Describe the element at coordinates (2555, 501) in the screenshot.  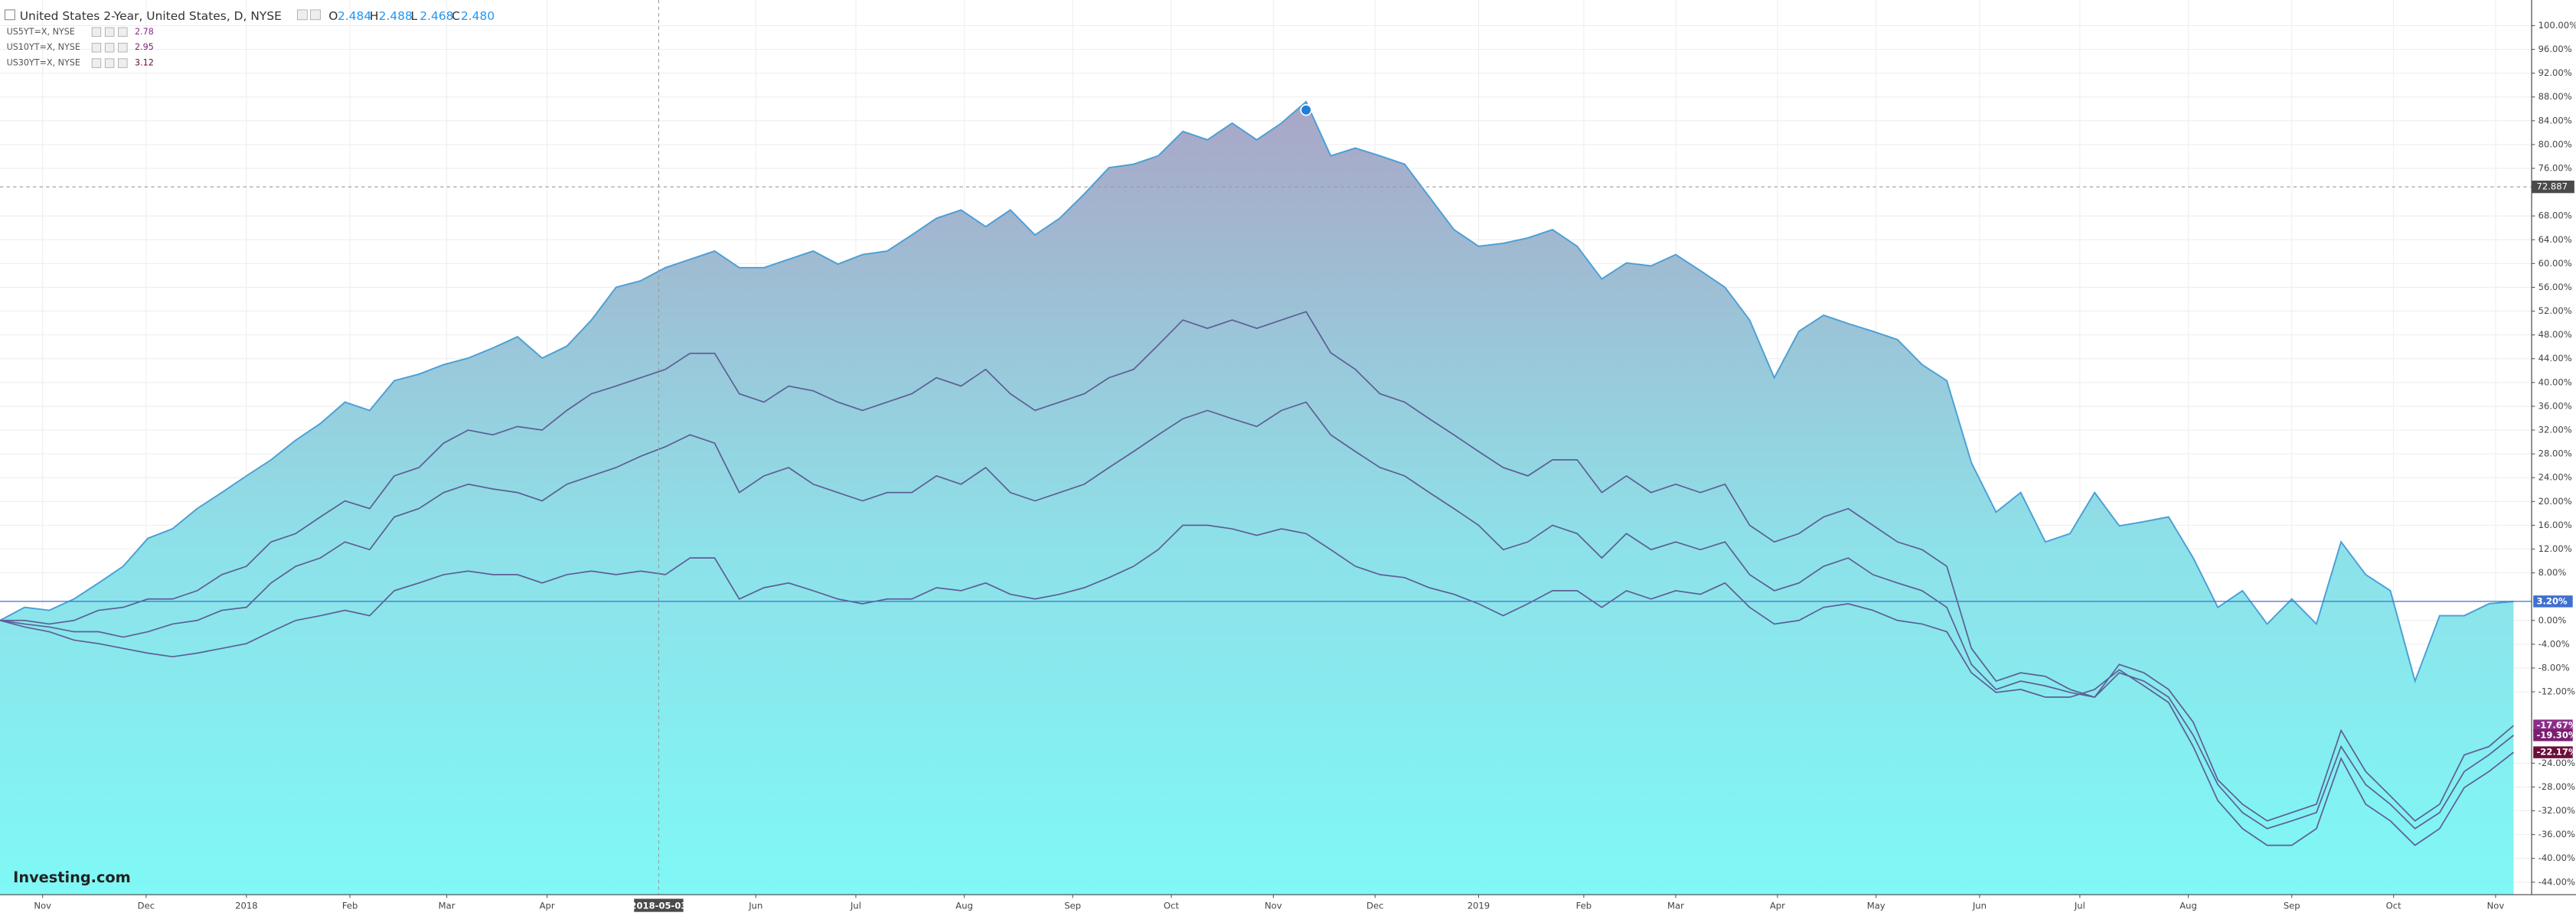
I see `y-tick-label: 20.00%` at that location.